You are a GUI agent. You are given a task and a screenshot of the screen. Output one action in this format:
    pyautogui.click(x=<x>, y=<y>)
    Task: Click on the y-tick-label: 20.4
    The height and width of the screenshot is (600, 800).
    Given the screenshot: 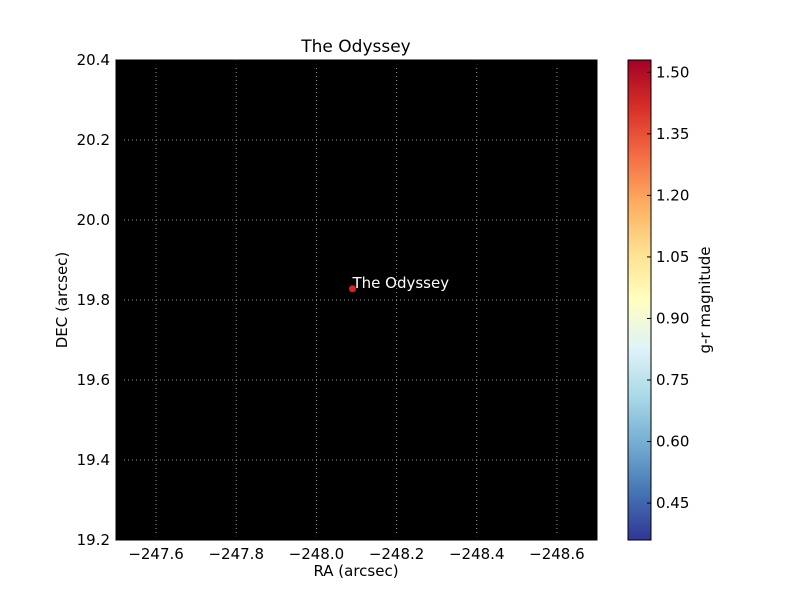 What is the action you would take?
    pyautogui.click(x=93, y=60)
    